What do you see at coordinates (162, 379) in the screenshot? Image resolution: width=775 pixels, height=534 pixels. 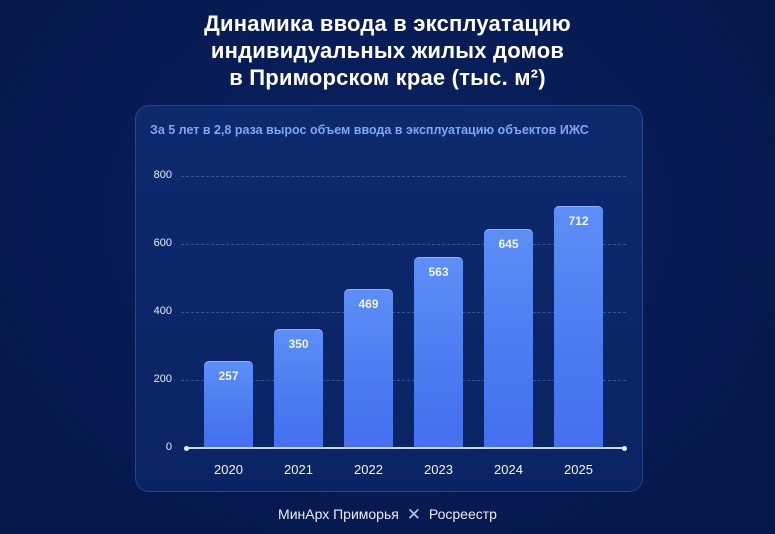 I see `y-axis-tick-200: 200` at bounding box center [162, 379].